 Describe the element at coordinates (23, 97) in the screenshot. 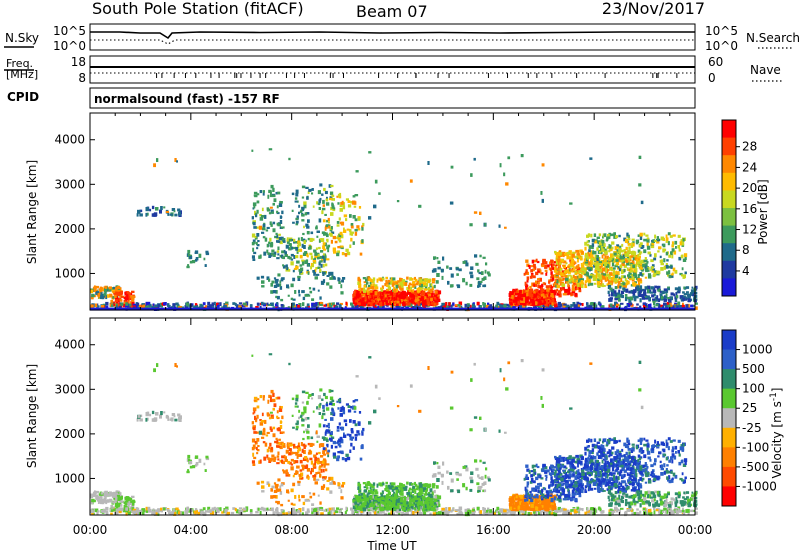

I see `cpid-label: CPID` at that location.